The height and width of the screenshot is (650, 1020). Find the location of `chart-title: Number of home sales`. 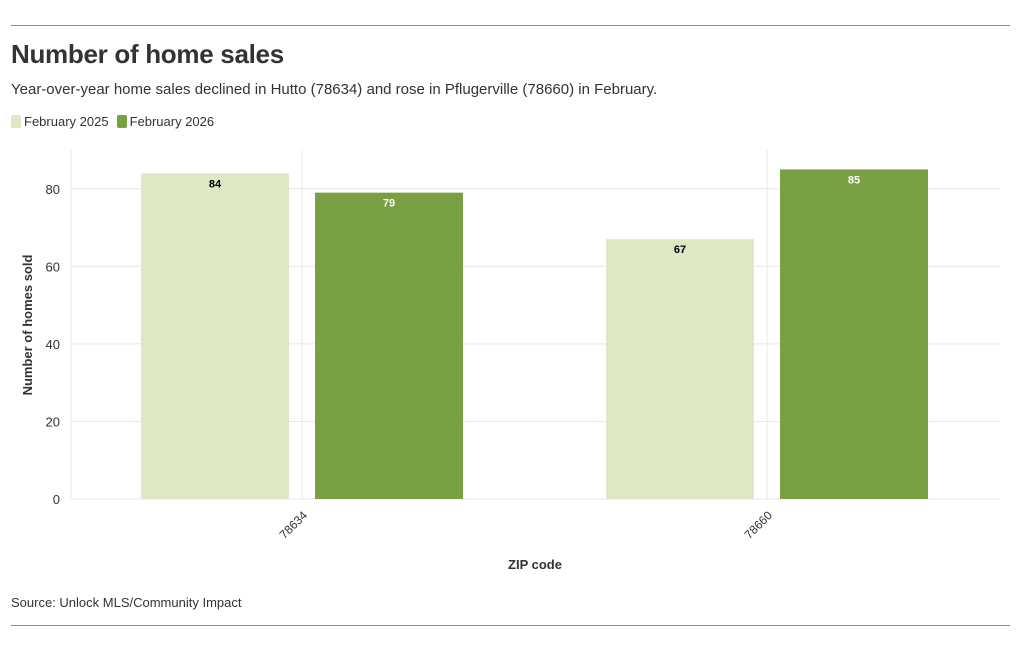

chart-title: Number of home sales is located at coordinates (147, 54).